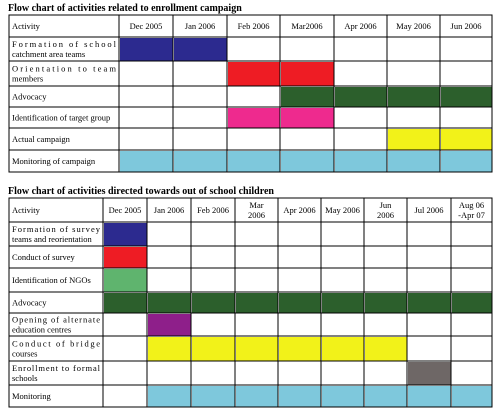 Image resolution: width=501 pixels, height=416 pixels. Describe the element at coordinates (51, 280) in the screenshot. I see `activity-label: Identification of NGOs` at that location.